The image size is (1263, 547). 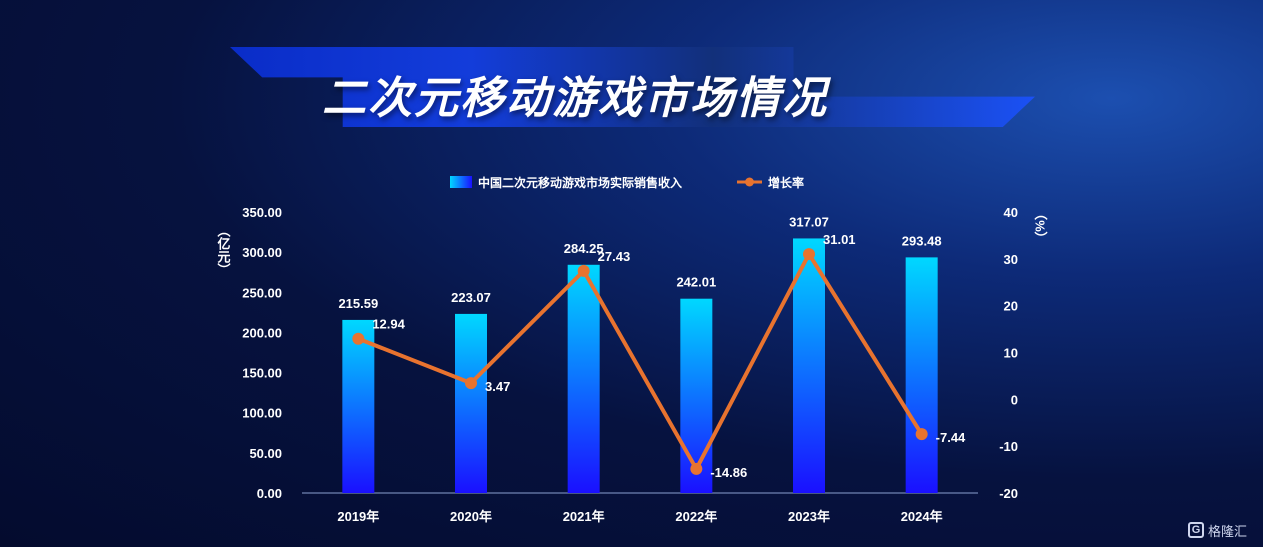 What do you see at coordinates (471, 297) in the screenshot?
I see `bar-data-label: 223.07` at bounding box center [471, 297].